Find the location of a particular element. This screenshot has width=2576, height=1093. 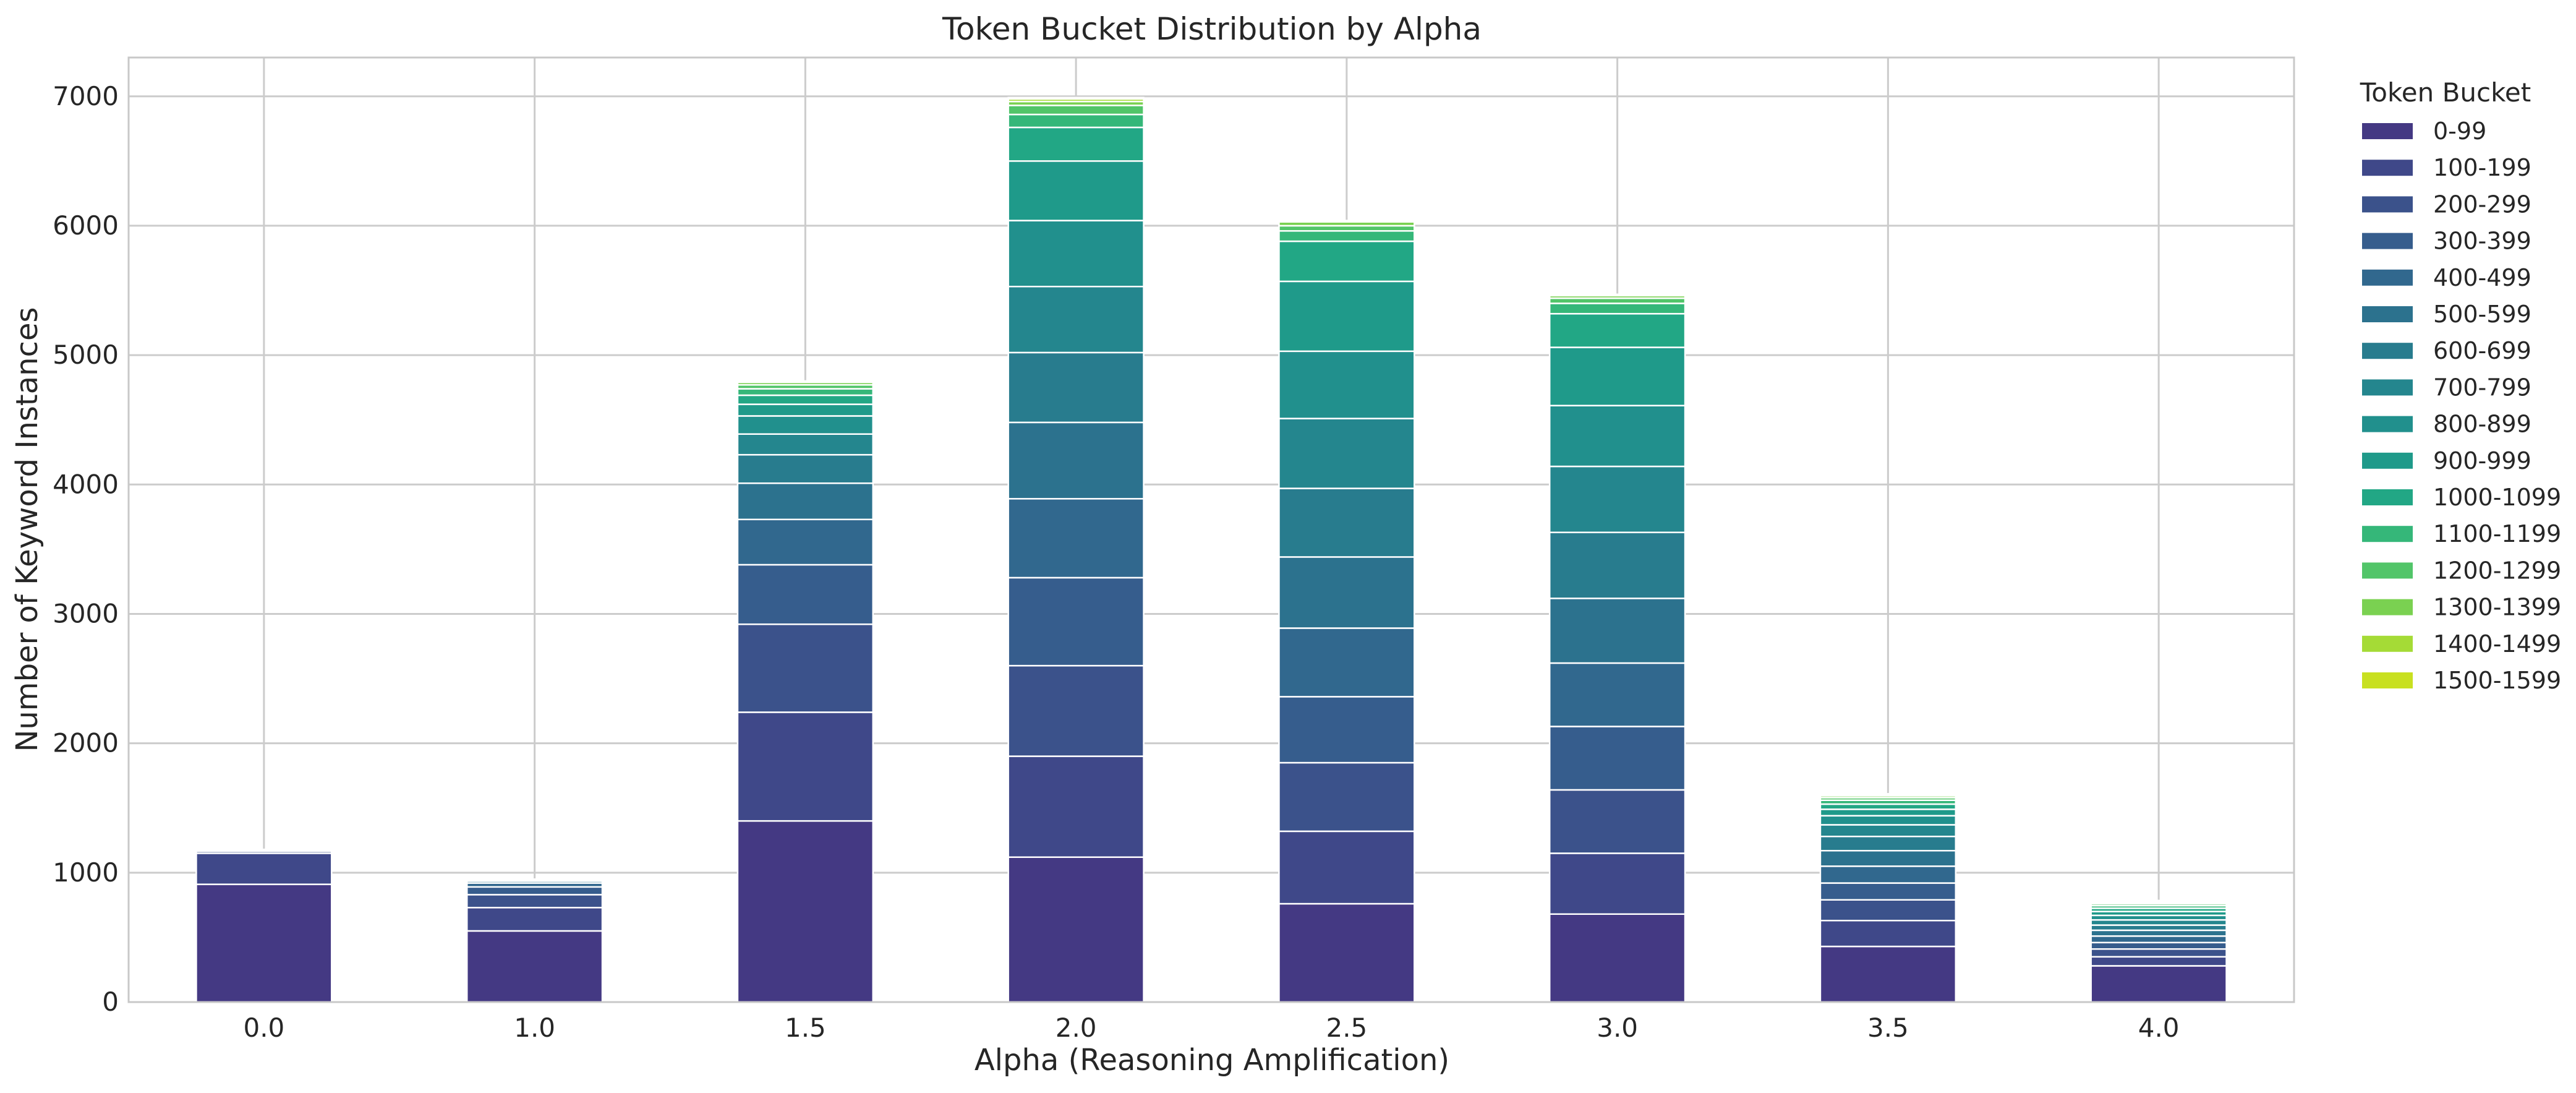

legend-label: 100-199 is located at coordinates (2482, 167).